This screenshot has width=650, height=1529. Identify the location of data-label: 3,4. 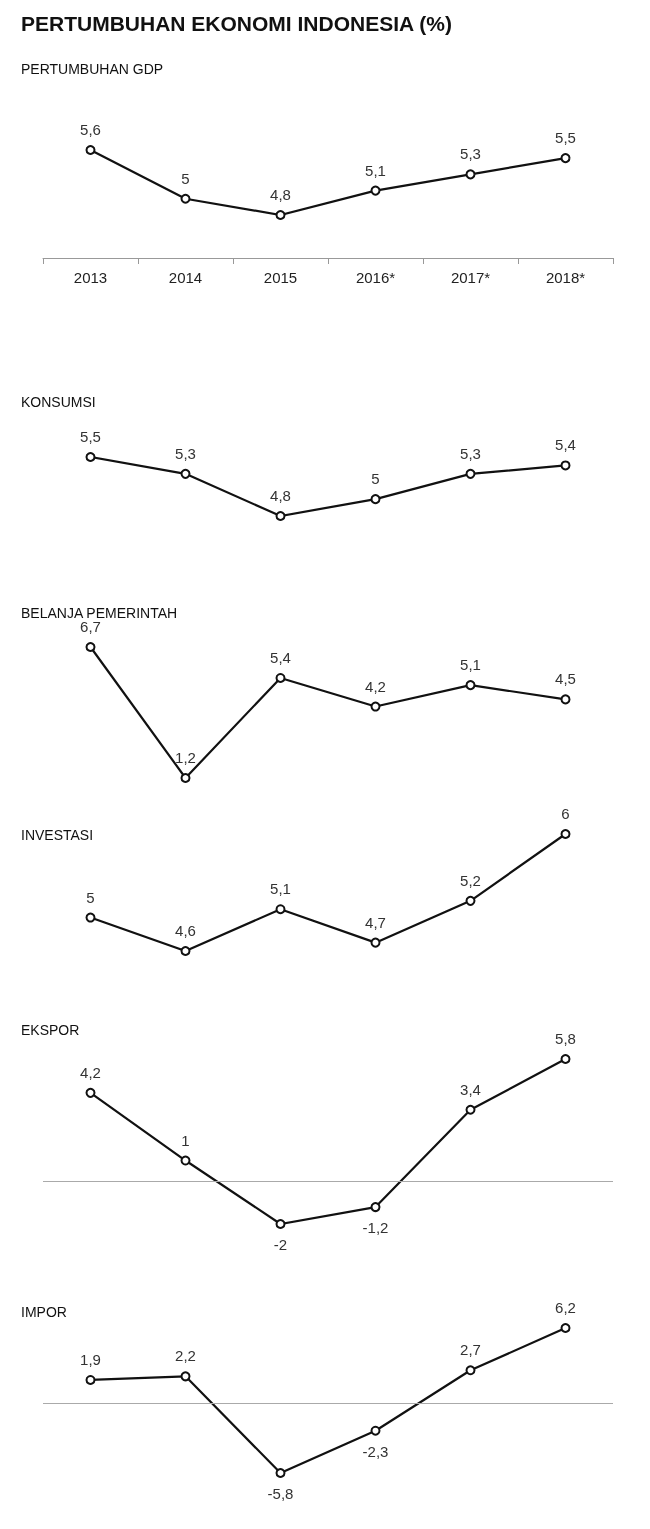
(470, 1089).